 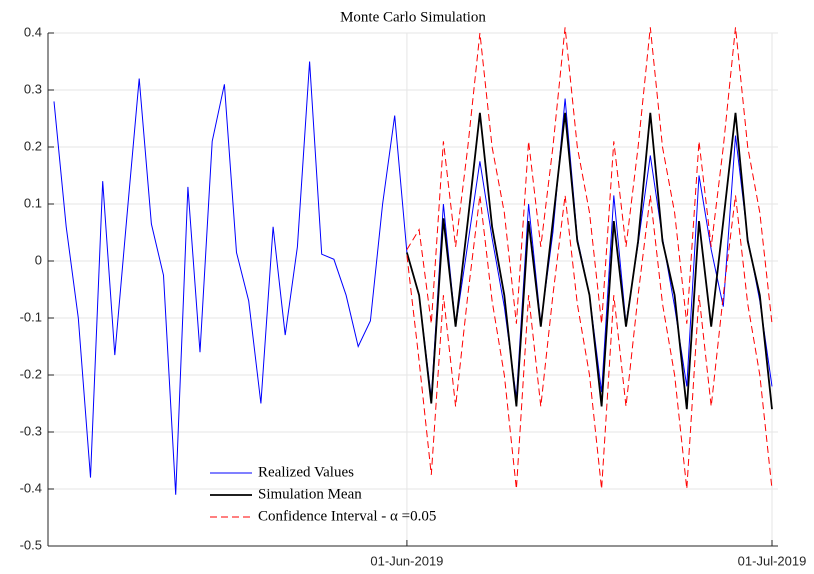 I want to click on x-tick-label: 01-Jun-2019, so click(x=406, y=560).